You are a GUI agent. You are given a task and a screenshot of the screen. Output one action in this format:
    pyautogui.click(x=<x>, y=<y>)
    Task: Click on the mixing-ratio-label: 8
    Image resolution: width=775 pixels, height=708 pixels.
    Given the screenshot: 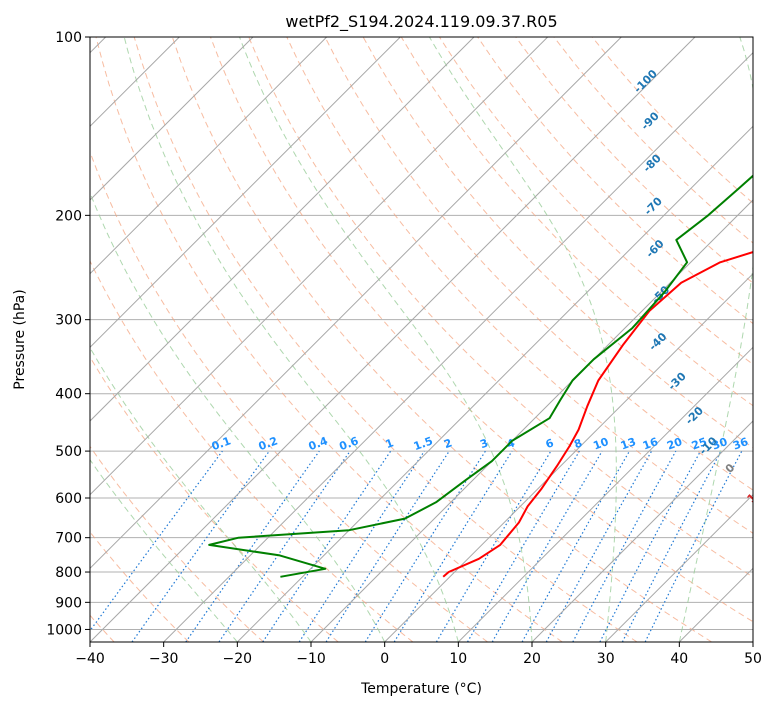 What is the action you would take?
    pyautogui.click(x=578, y=443)
    